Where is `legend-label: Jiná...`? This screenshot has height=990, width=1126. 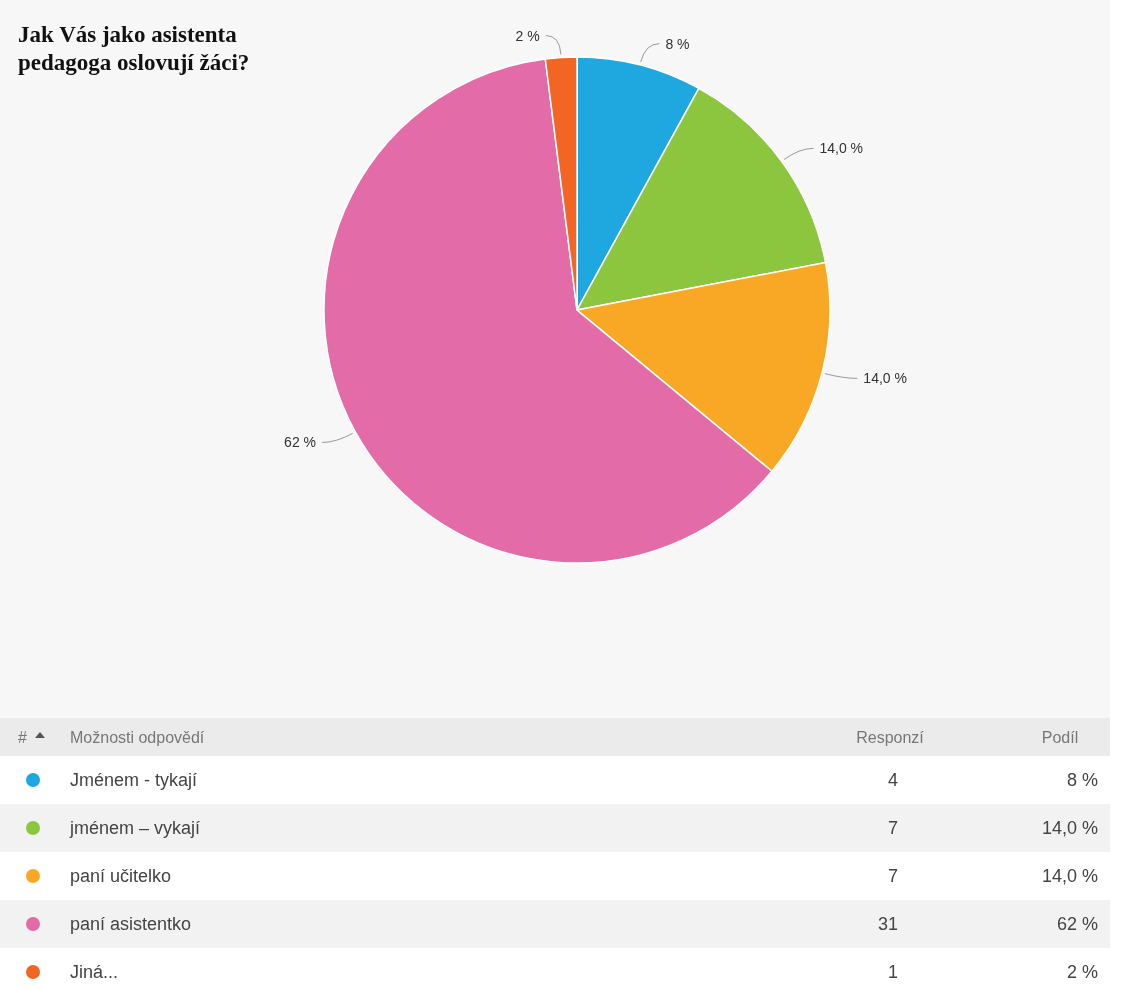 legend-label: Jiná... is located at coordinates (94, 972).